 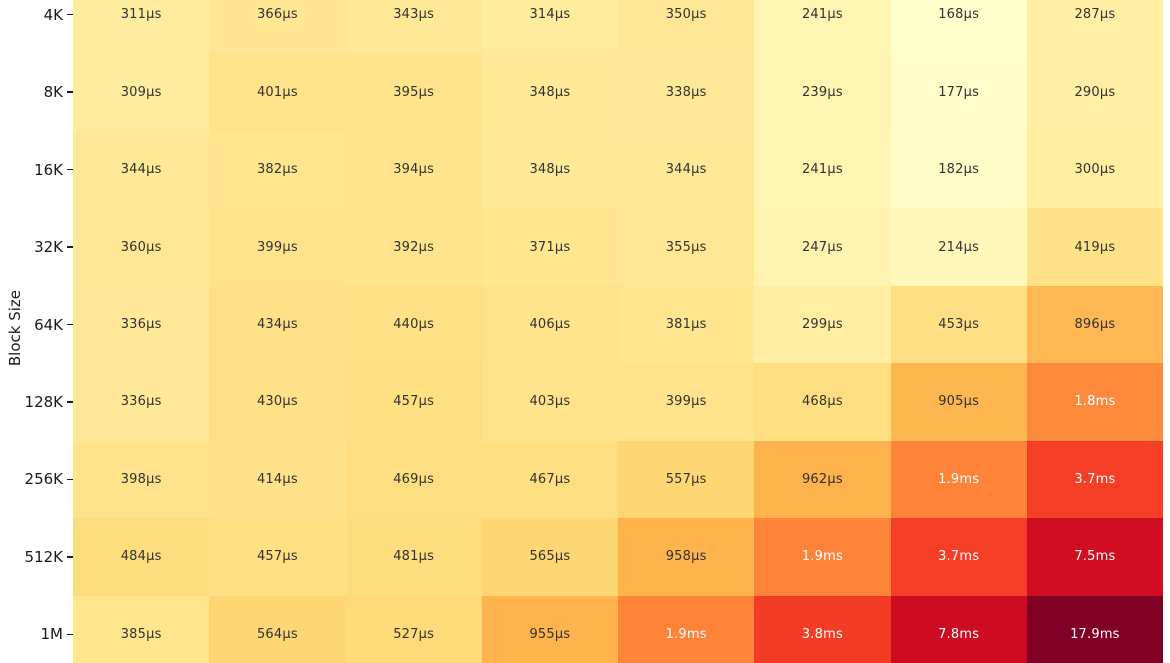 What do you see at coordinates (822, 479) in the screenshot?
I see `cell-value-label: 962µs` at bounding box center [822, 479].